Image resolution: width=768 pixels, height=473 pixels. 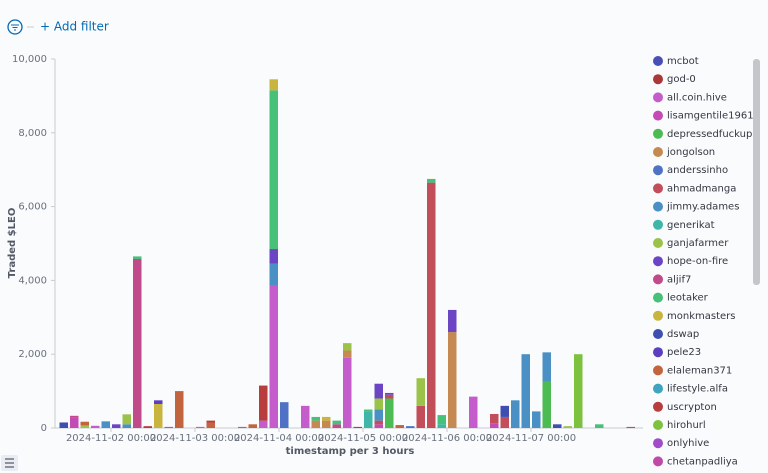 What do you see at coordinates (9, 463) in the screenshot?
I see `legend-toggle` at bounding box center [9, 463].